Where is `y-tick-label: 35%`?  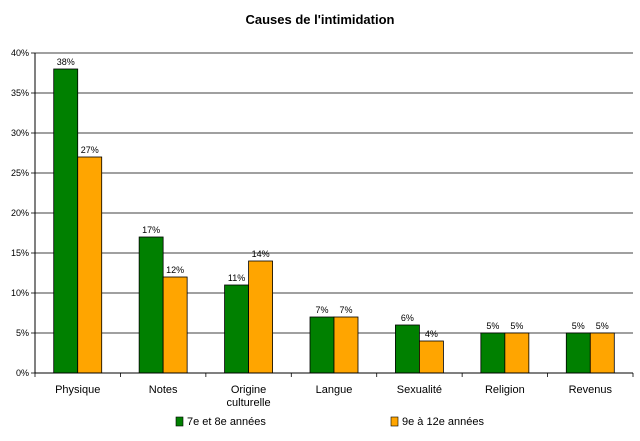
y-tick-label: 35% is located at coordinates (20, 93).